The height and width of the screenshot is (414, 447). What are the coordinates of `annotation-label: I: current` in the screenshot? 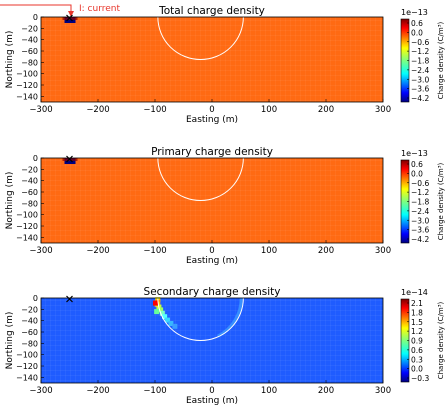 It's located at (99, 9).